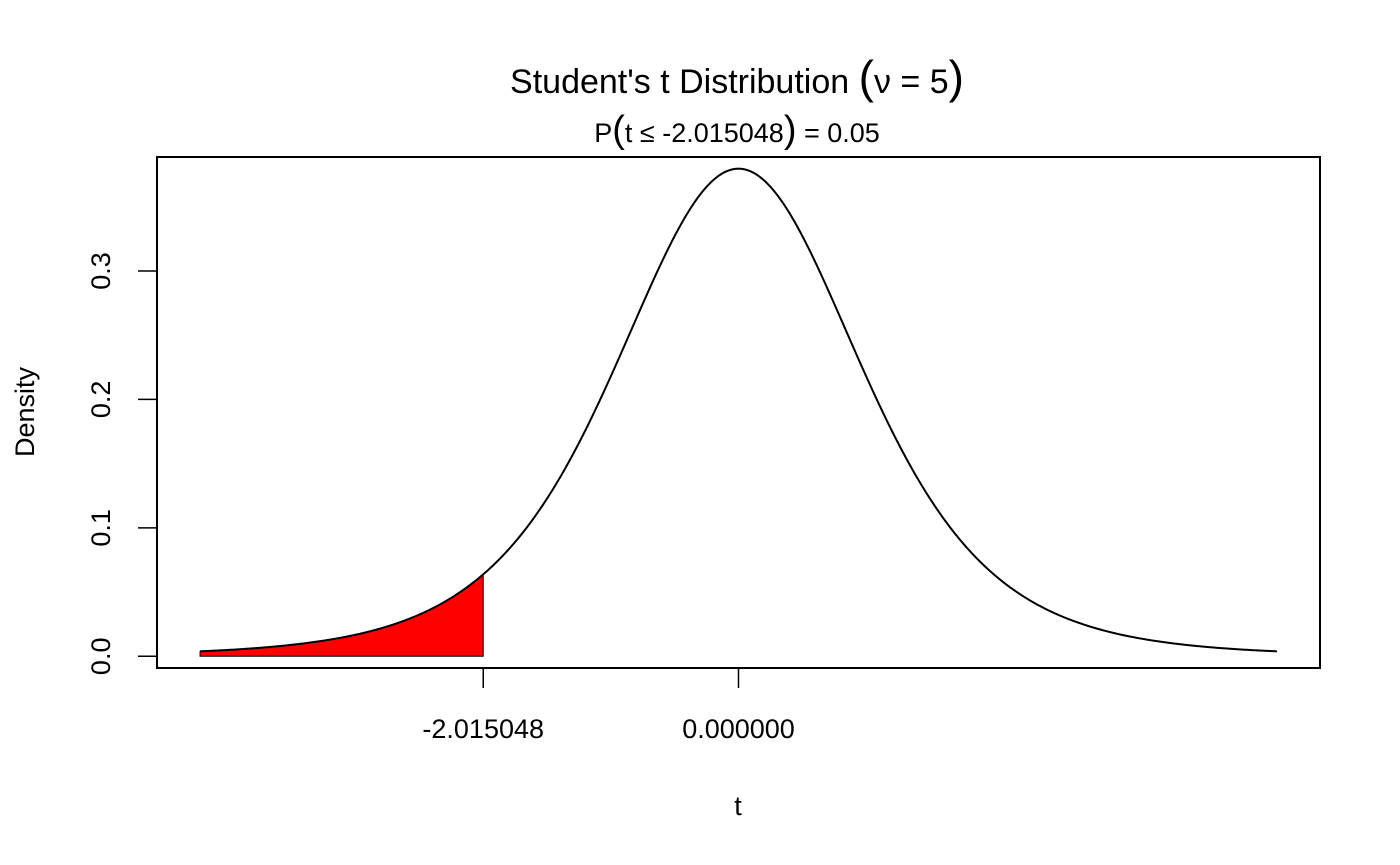  What do you see at coordinates (101, 657) in the screenshot?
I see `y-tick-label: 0.0` at bounding box center [101, 657].